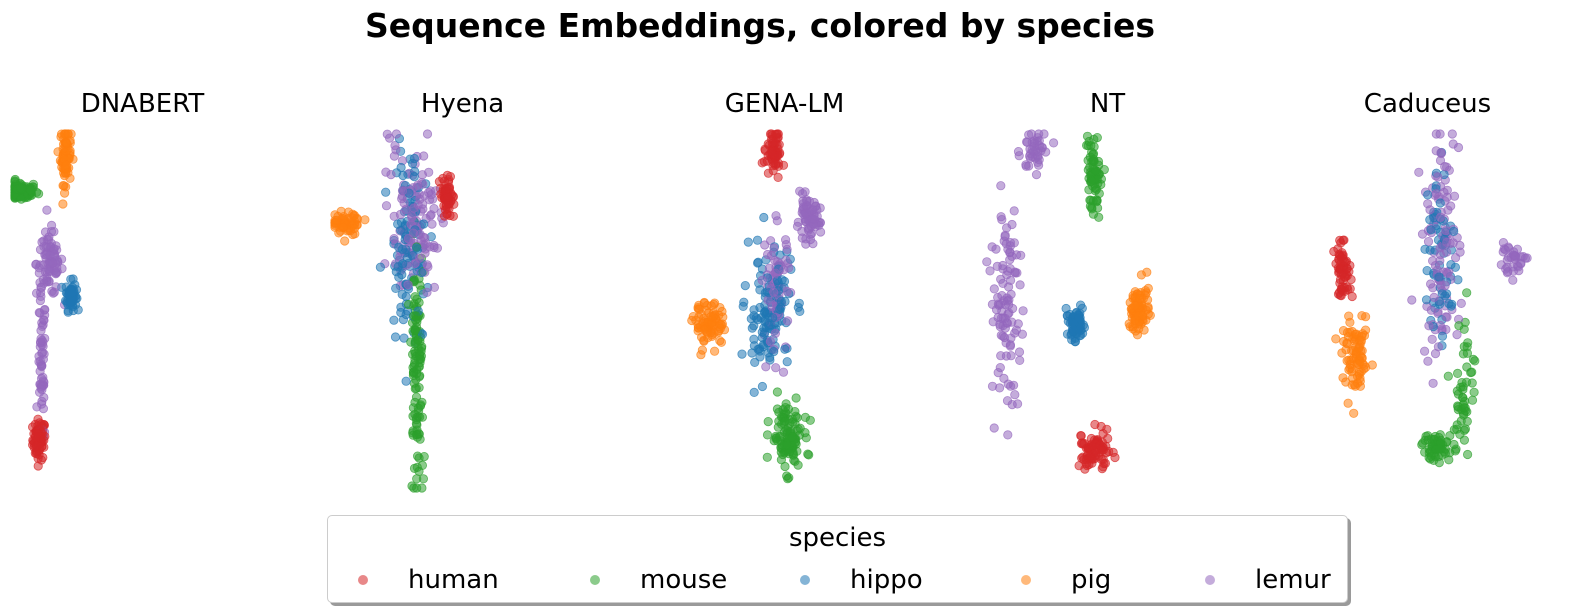 This screenshot has width=1570, height=616. Describe the element at coordinates (837, 559) in the screenshot. I see `species-legend: species human mouse hippo pig lemur` at that location.